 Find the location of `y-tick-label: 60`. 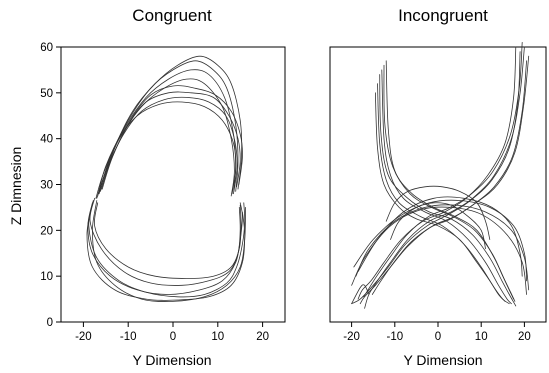

y-tick-label: 60 is located at coordinates (46, 48).